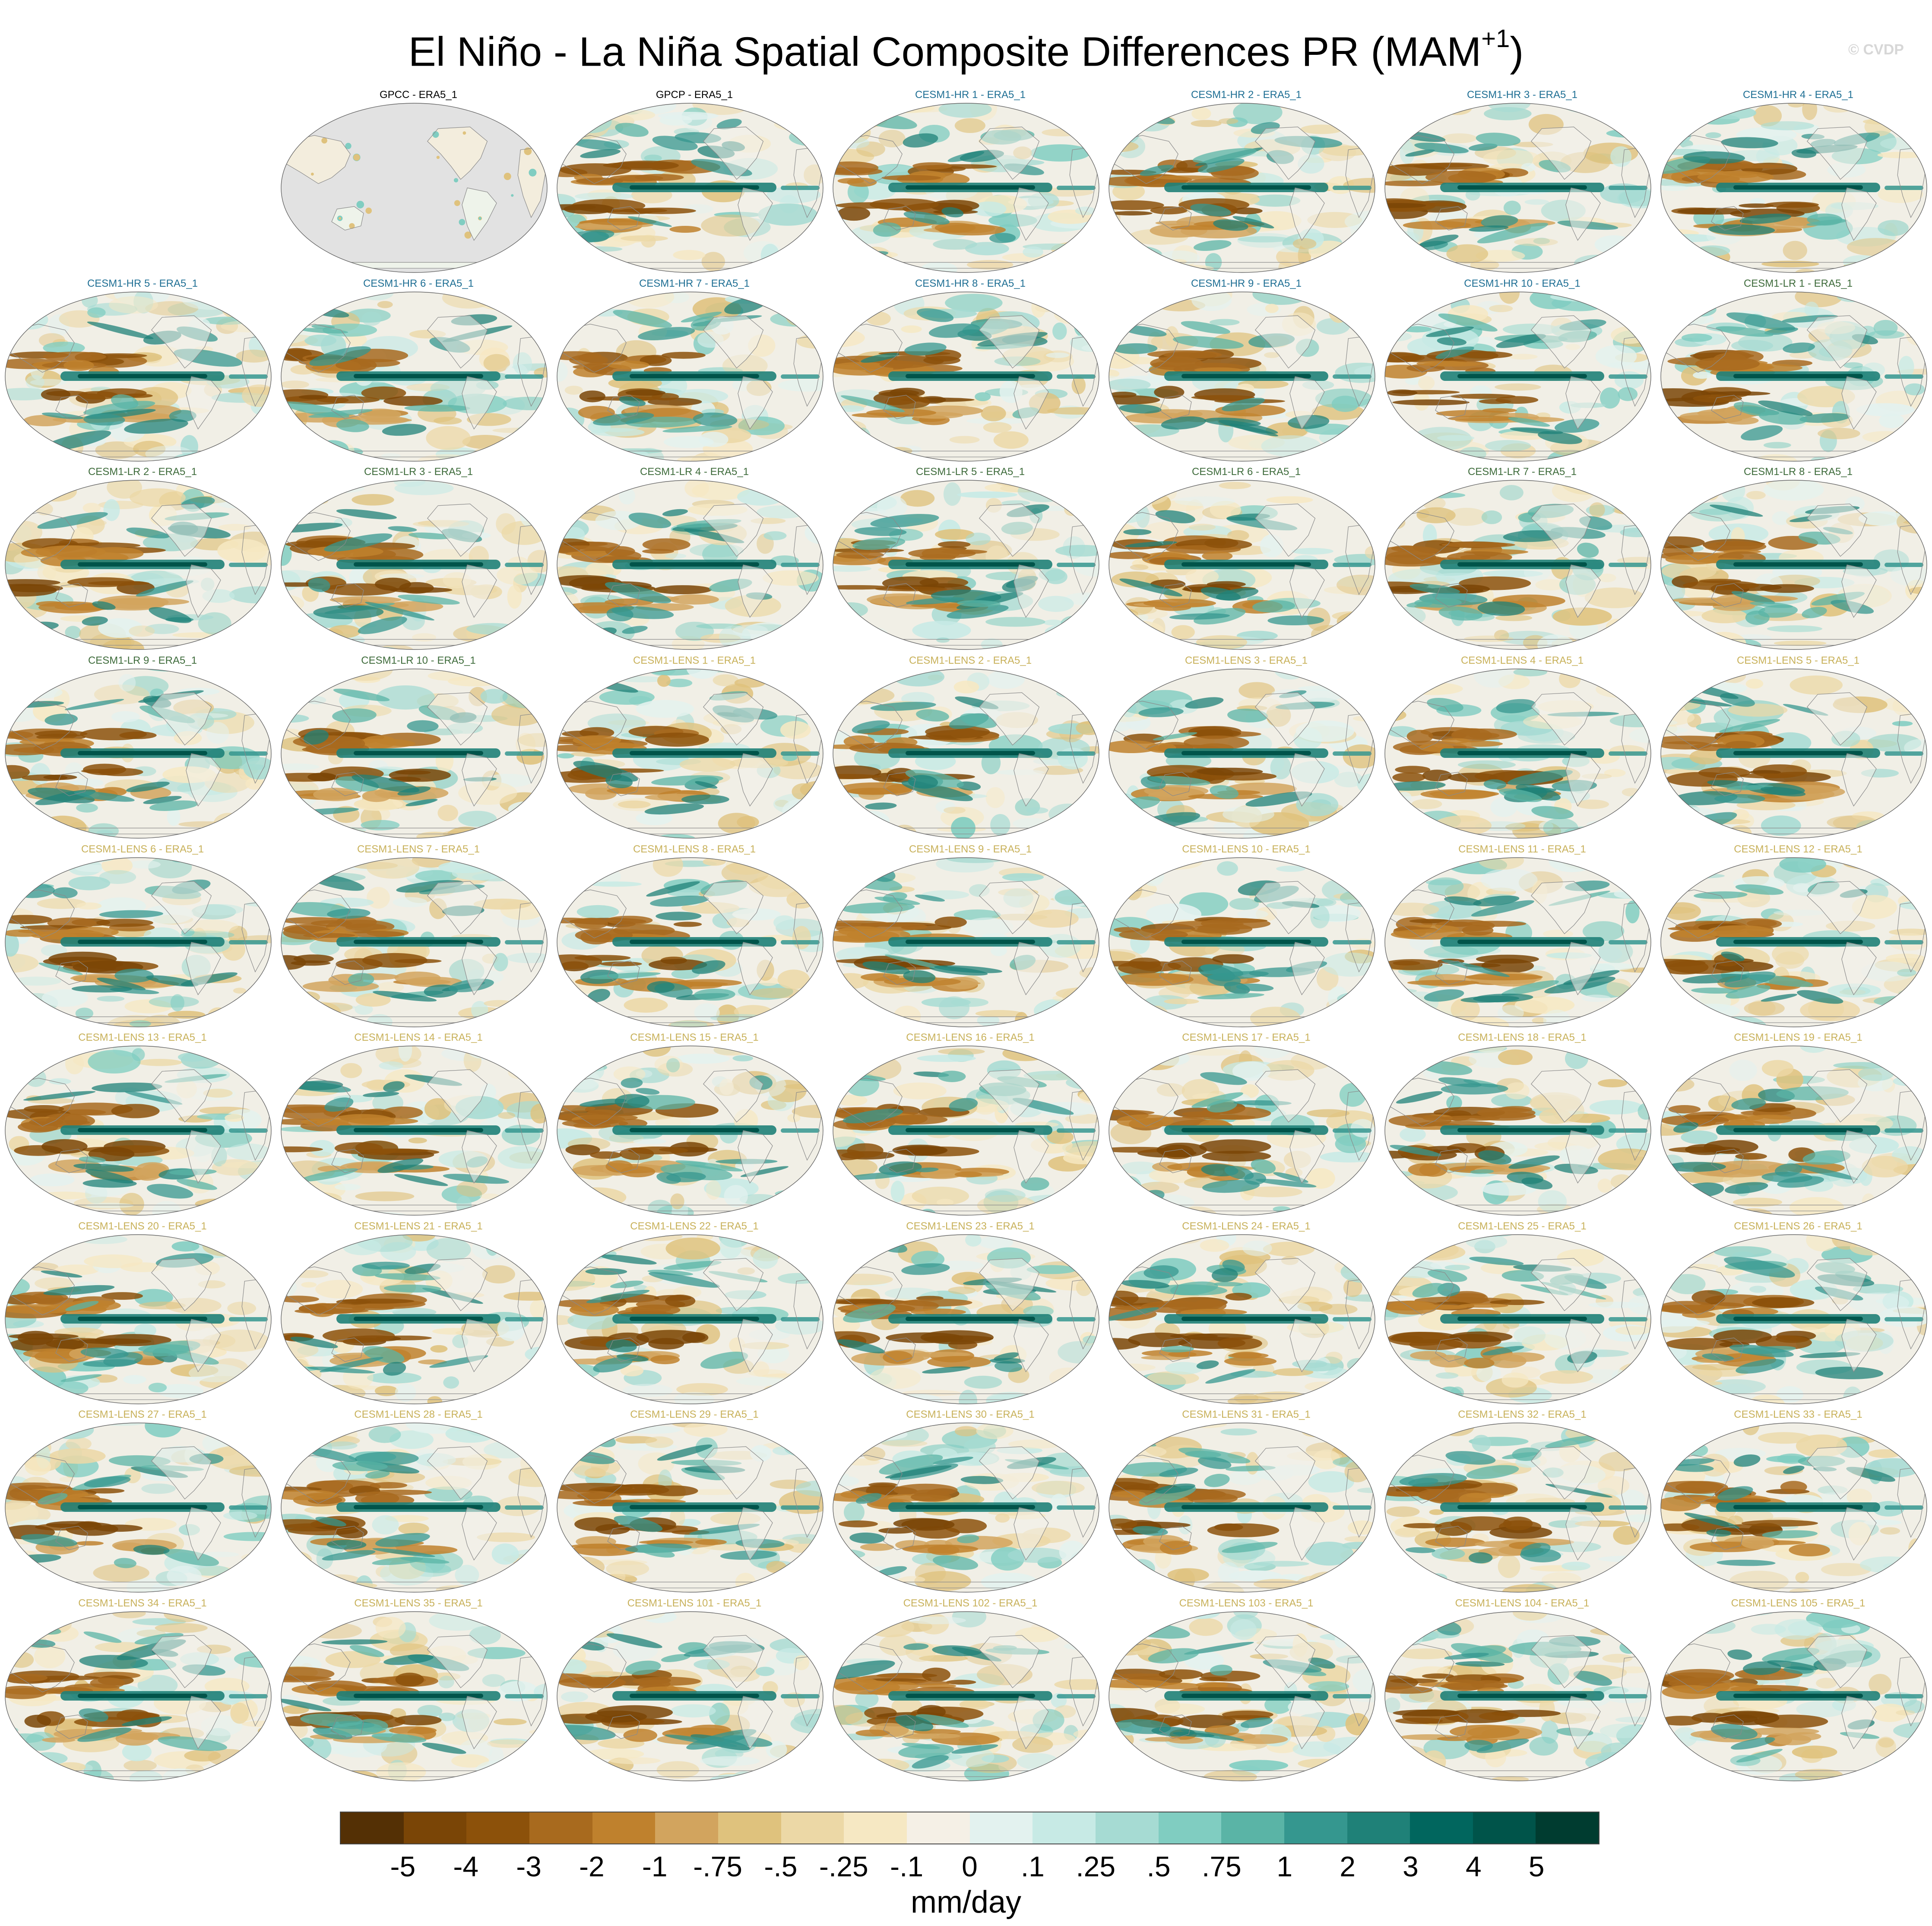 Image resolution: width=1932 pixels, height=1926 pixels. I want to click on map-panel: CESM1-LENS 21 - ERA5_1, so click(419, 1313).